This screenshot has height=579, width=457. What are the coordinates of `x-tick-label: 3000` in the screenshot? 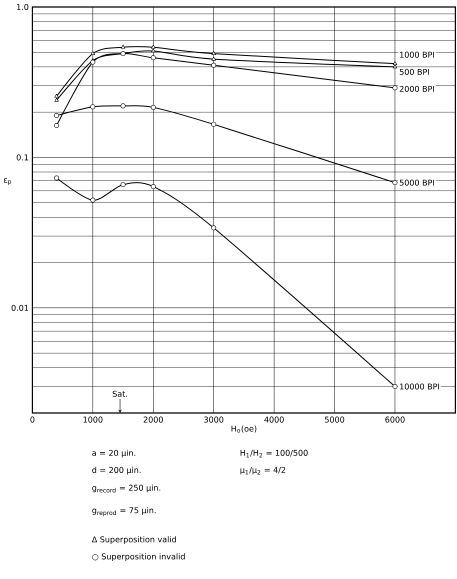 It's located at (214, 419).